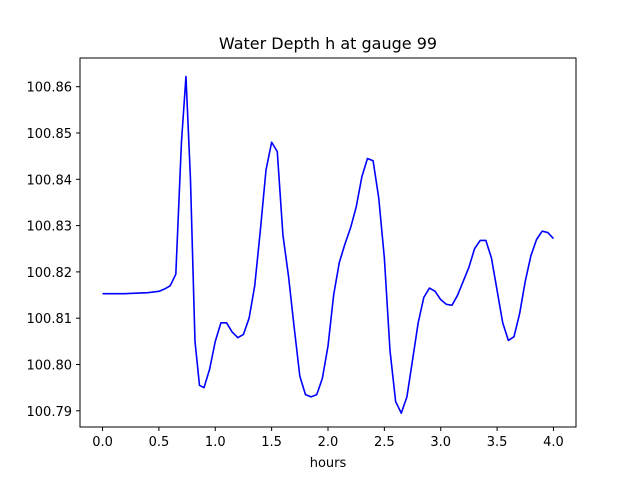 The height and width of the screenshot is (480, 640). I want to click on x-tick-label: 1.5, so click(271, 442).